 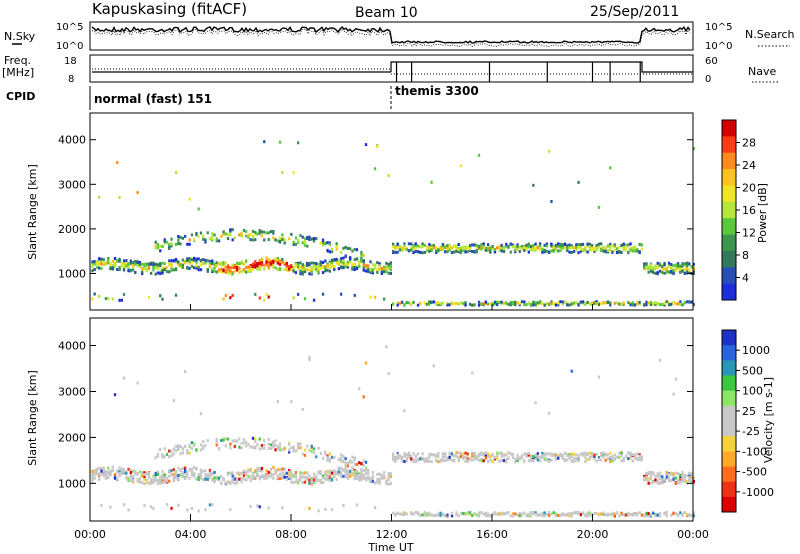 I want to click on noise-axis-right-bottom: 10^0, so click(x=718, y=46).